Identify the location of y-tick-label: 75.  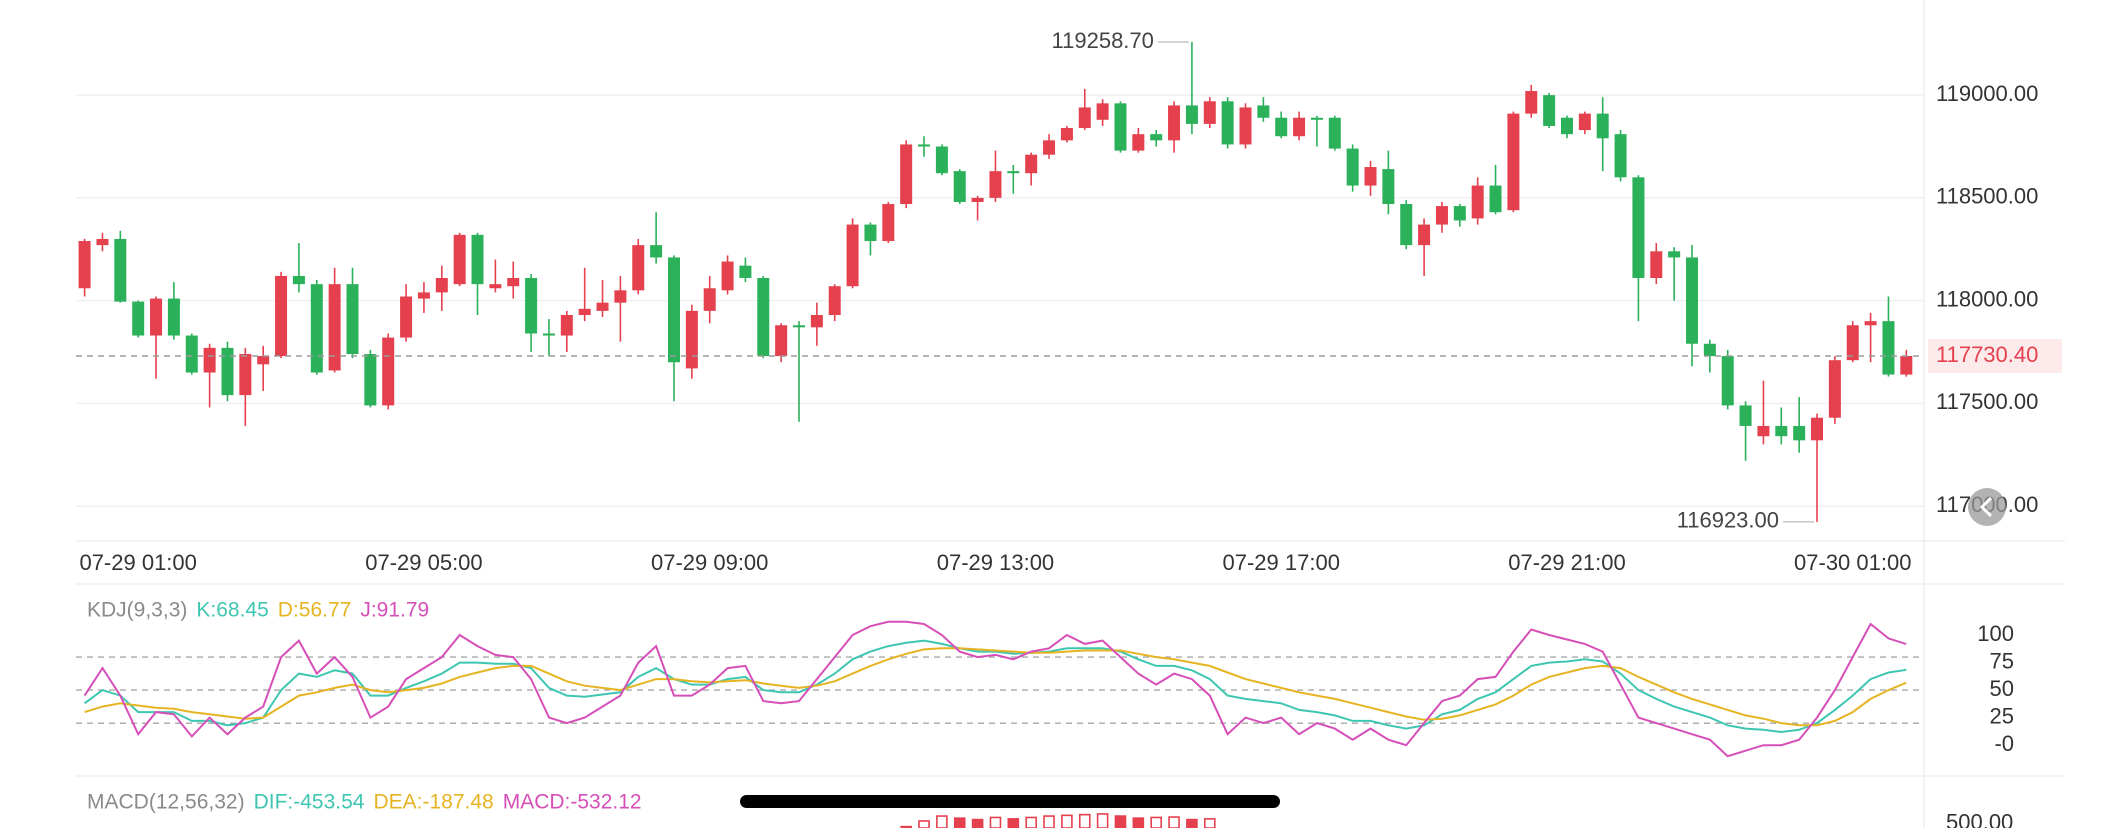
(2002, 660).